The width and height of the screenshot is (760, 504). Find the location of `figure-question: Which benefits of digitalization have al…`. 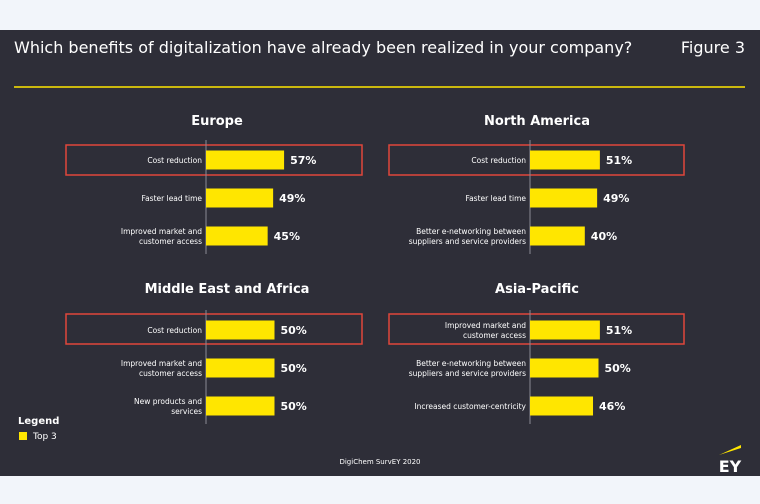

figure-question: Which benefits of digitalization have al… is located at coordinates (323, 47).